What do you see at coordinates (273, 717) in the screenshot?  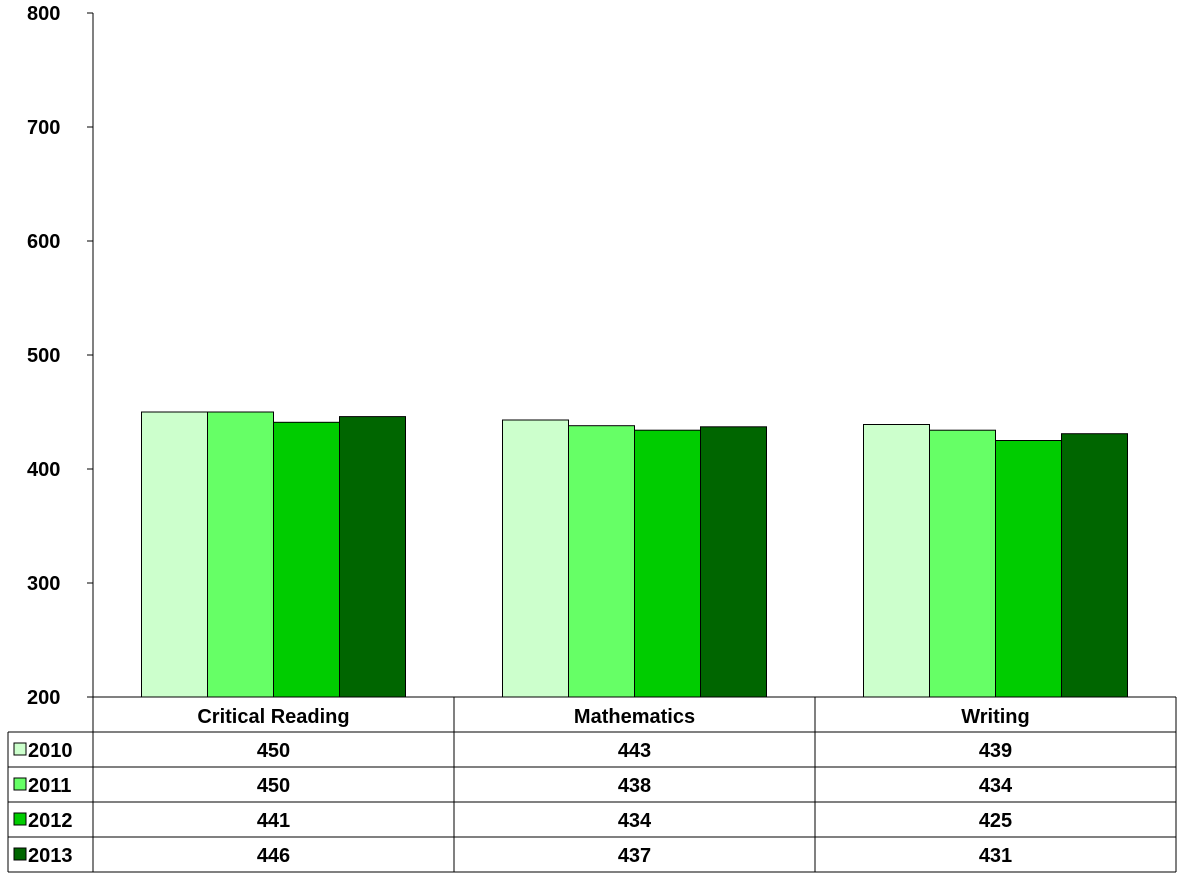 I see `category-label-critical-reading: Critical Reading` at bounding box center [273, 717].